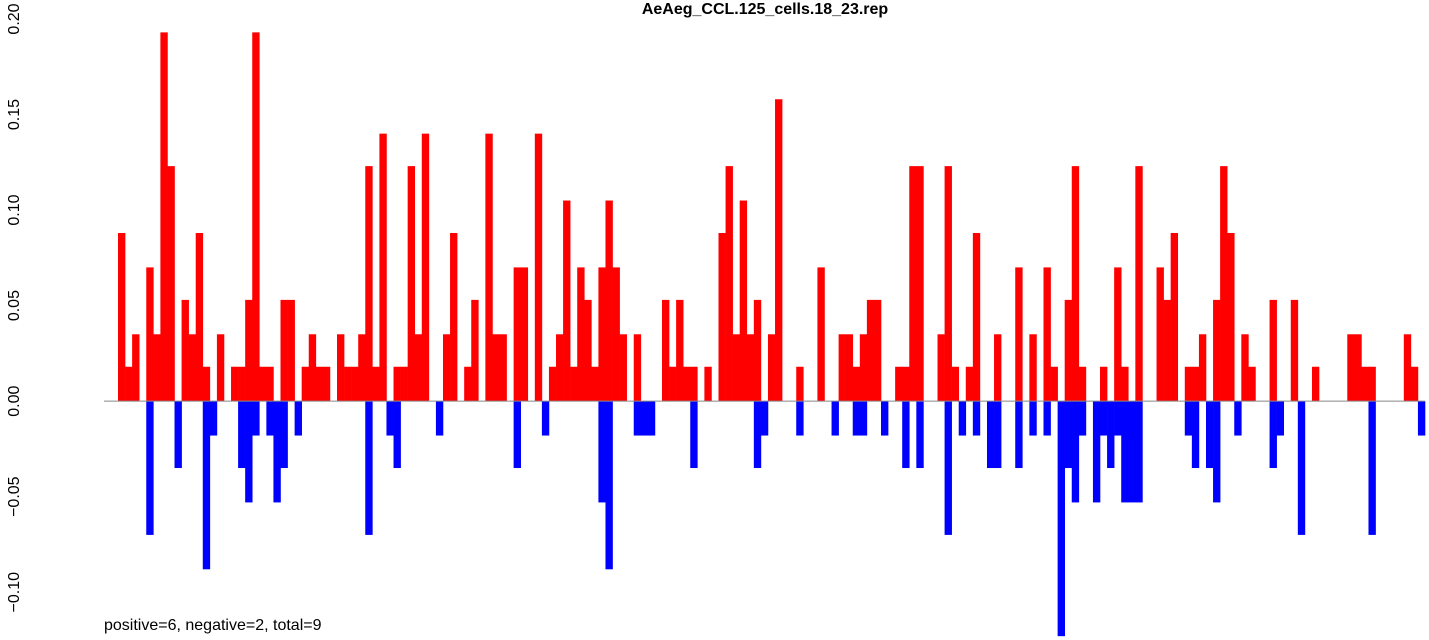  I want to click on y-tick-label: 0.20, so click(14, 18).